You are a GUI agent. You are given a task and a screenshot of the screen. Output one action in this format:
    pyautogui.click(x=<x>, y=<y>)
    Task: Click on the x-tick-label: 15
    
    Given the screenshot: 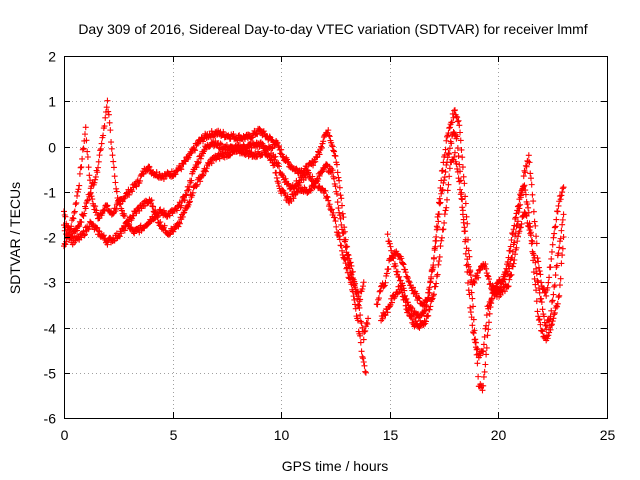 What is the action you would take?
    pyautogui.click(x=391, y=435)
    